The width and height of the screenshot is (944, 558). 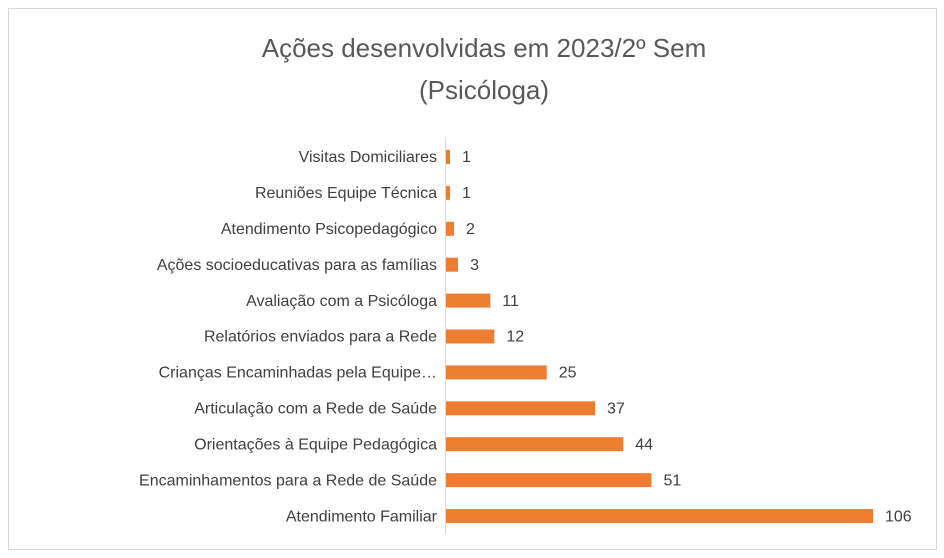 What do you see at coordinates (644, 444) in the screenshot?
I see `data-label: 44` at bounding box center [644, 444].